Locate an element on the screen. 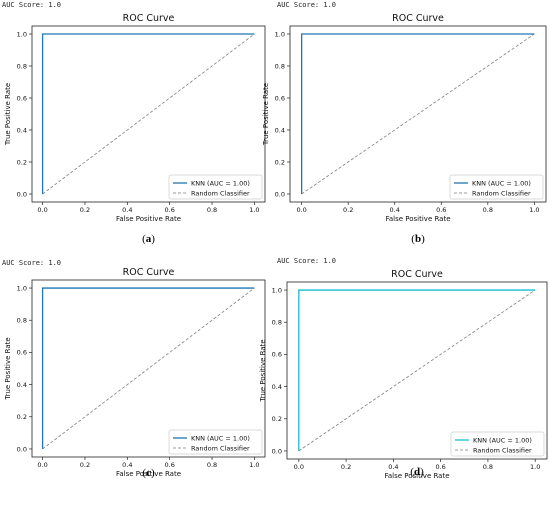 The width and height of the screenshot is (550, 512). panel-caption: (c) is located at coordinates (148, 473).